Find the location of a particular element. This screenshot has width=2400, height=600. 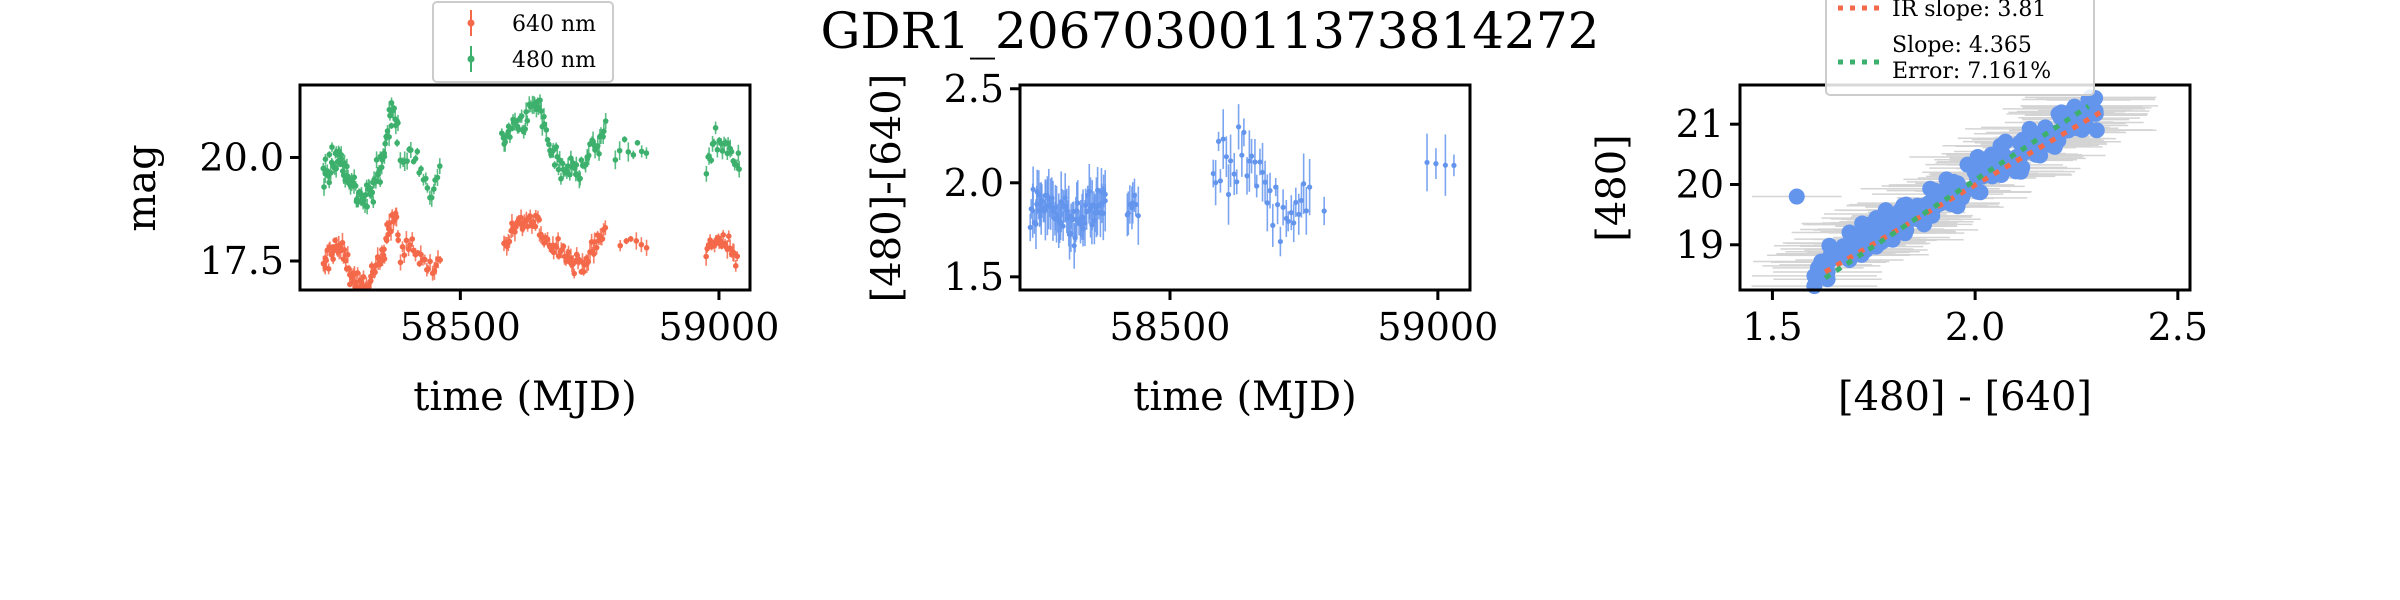

lightcurve-legend: 640 nm 480 nm is located at coordinates (523, 42).